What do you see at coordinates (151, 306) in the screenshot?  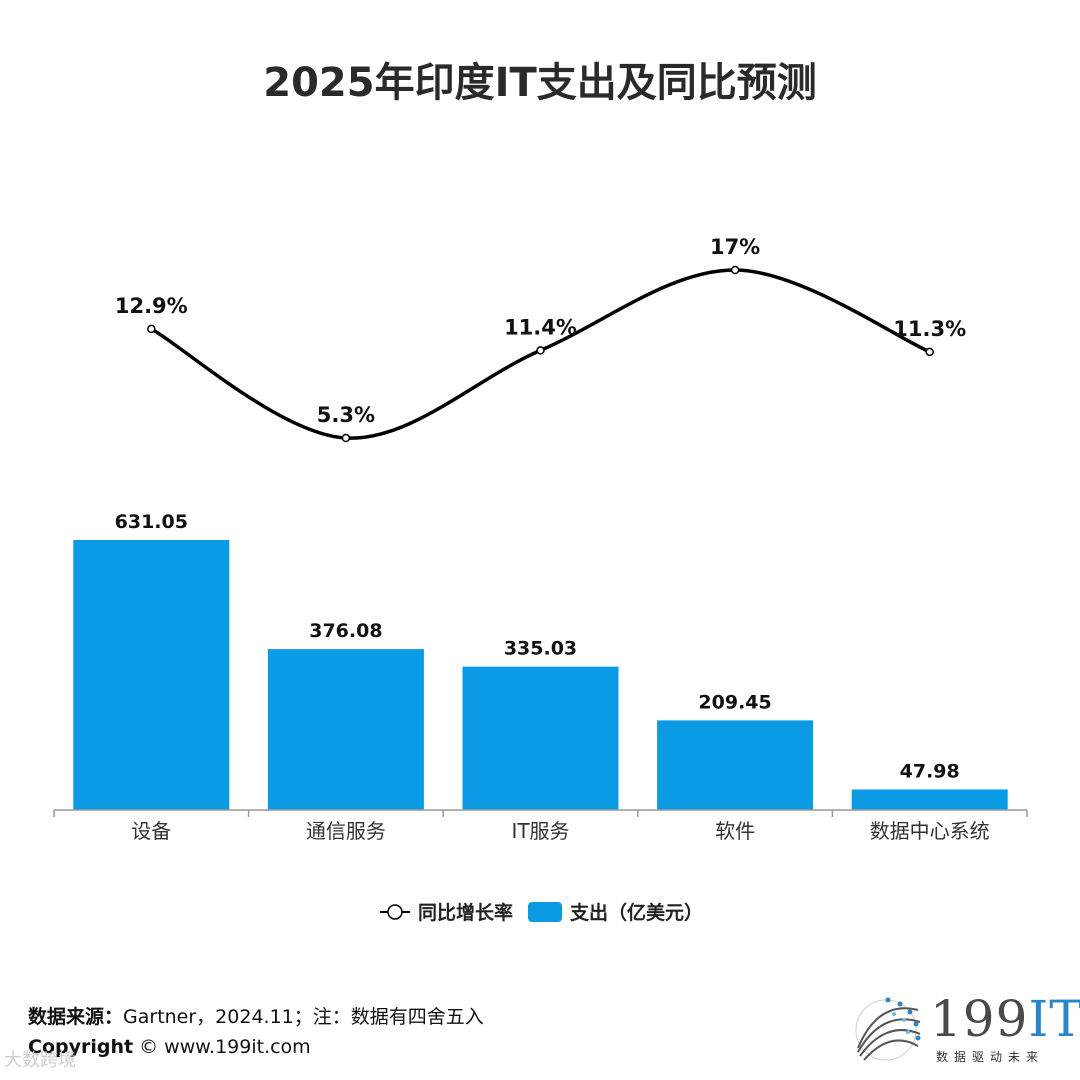 I see `growth-rate-label: 12.9%` at bounding box center [151, 306].